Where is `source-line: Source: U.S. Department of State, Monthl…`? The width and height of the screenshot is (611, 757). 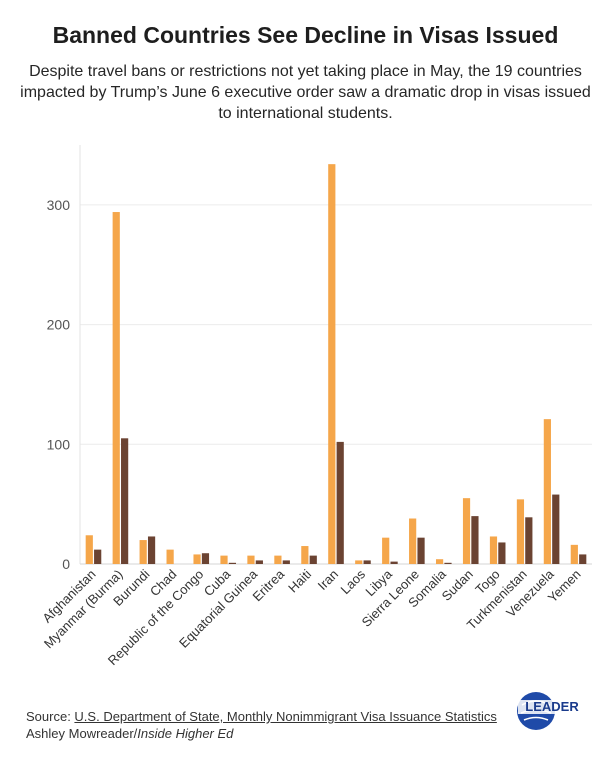 source-line: Source: U.S. Department of State, Monthl… is located at coordinates (276, 717).